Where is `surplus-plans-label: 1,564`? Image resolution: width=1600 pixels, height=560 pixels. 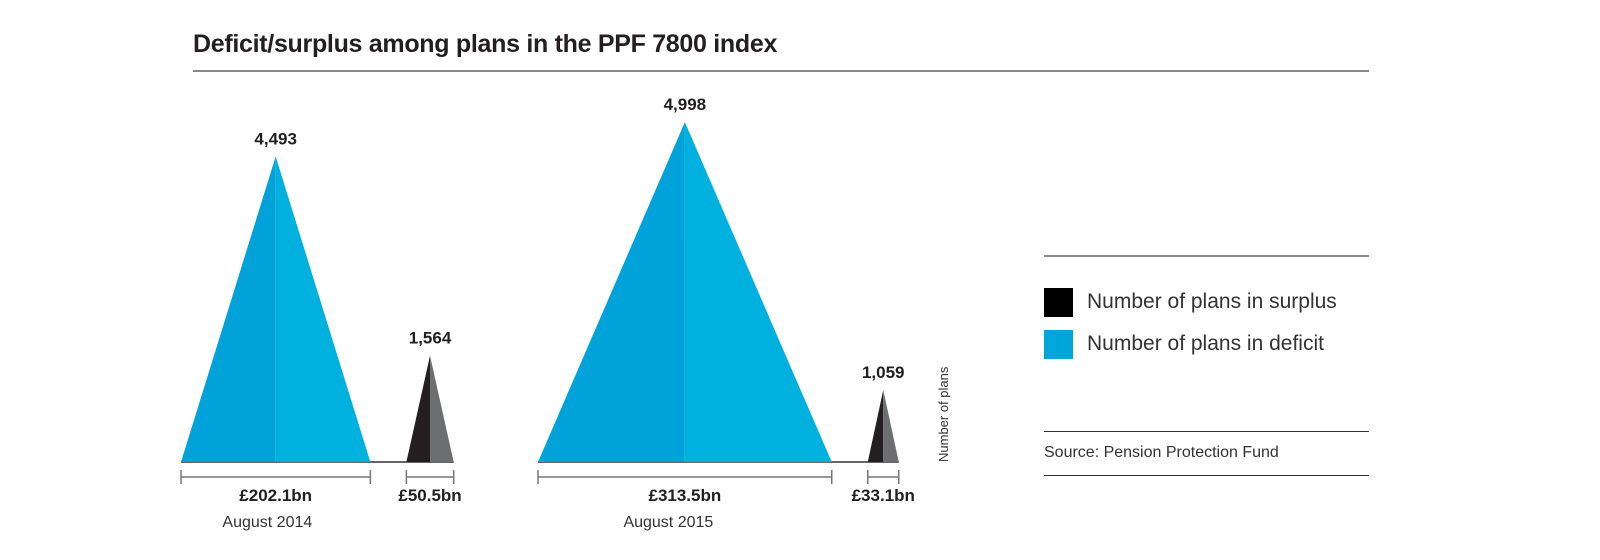 surplus-plans-label: 1,564 is located at coordinates (430, 338).